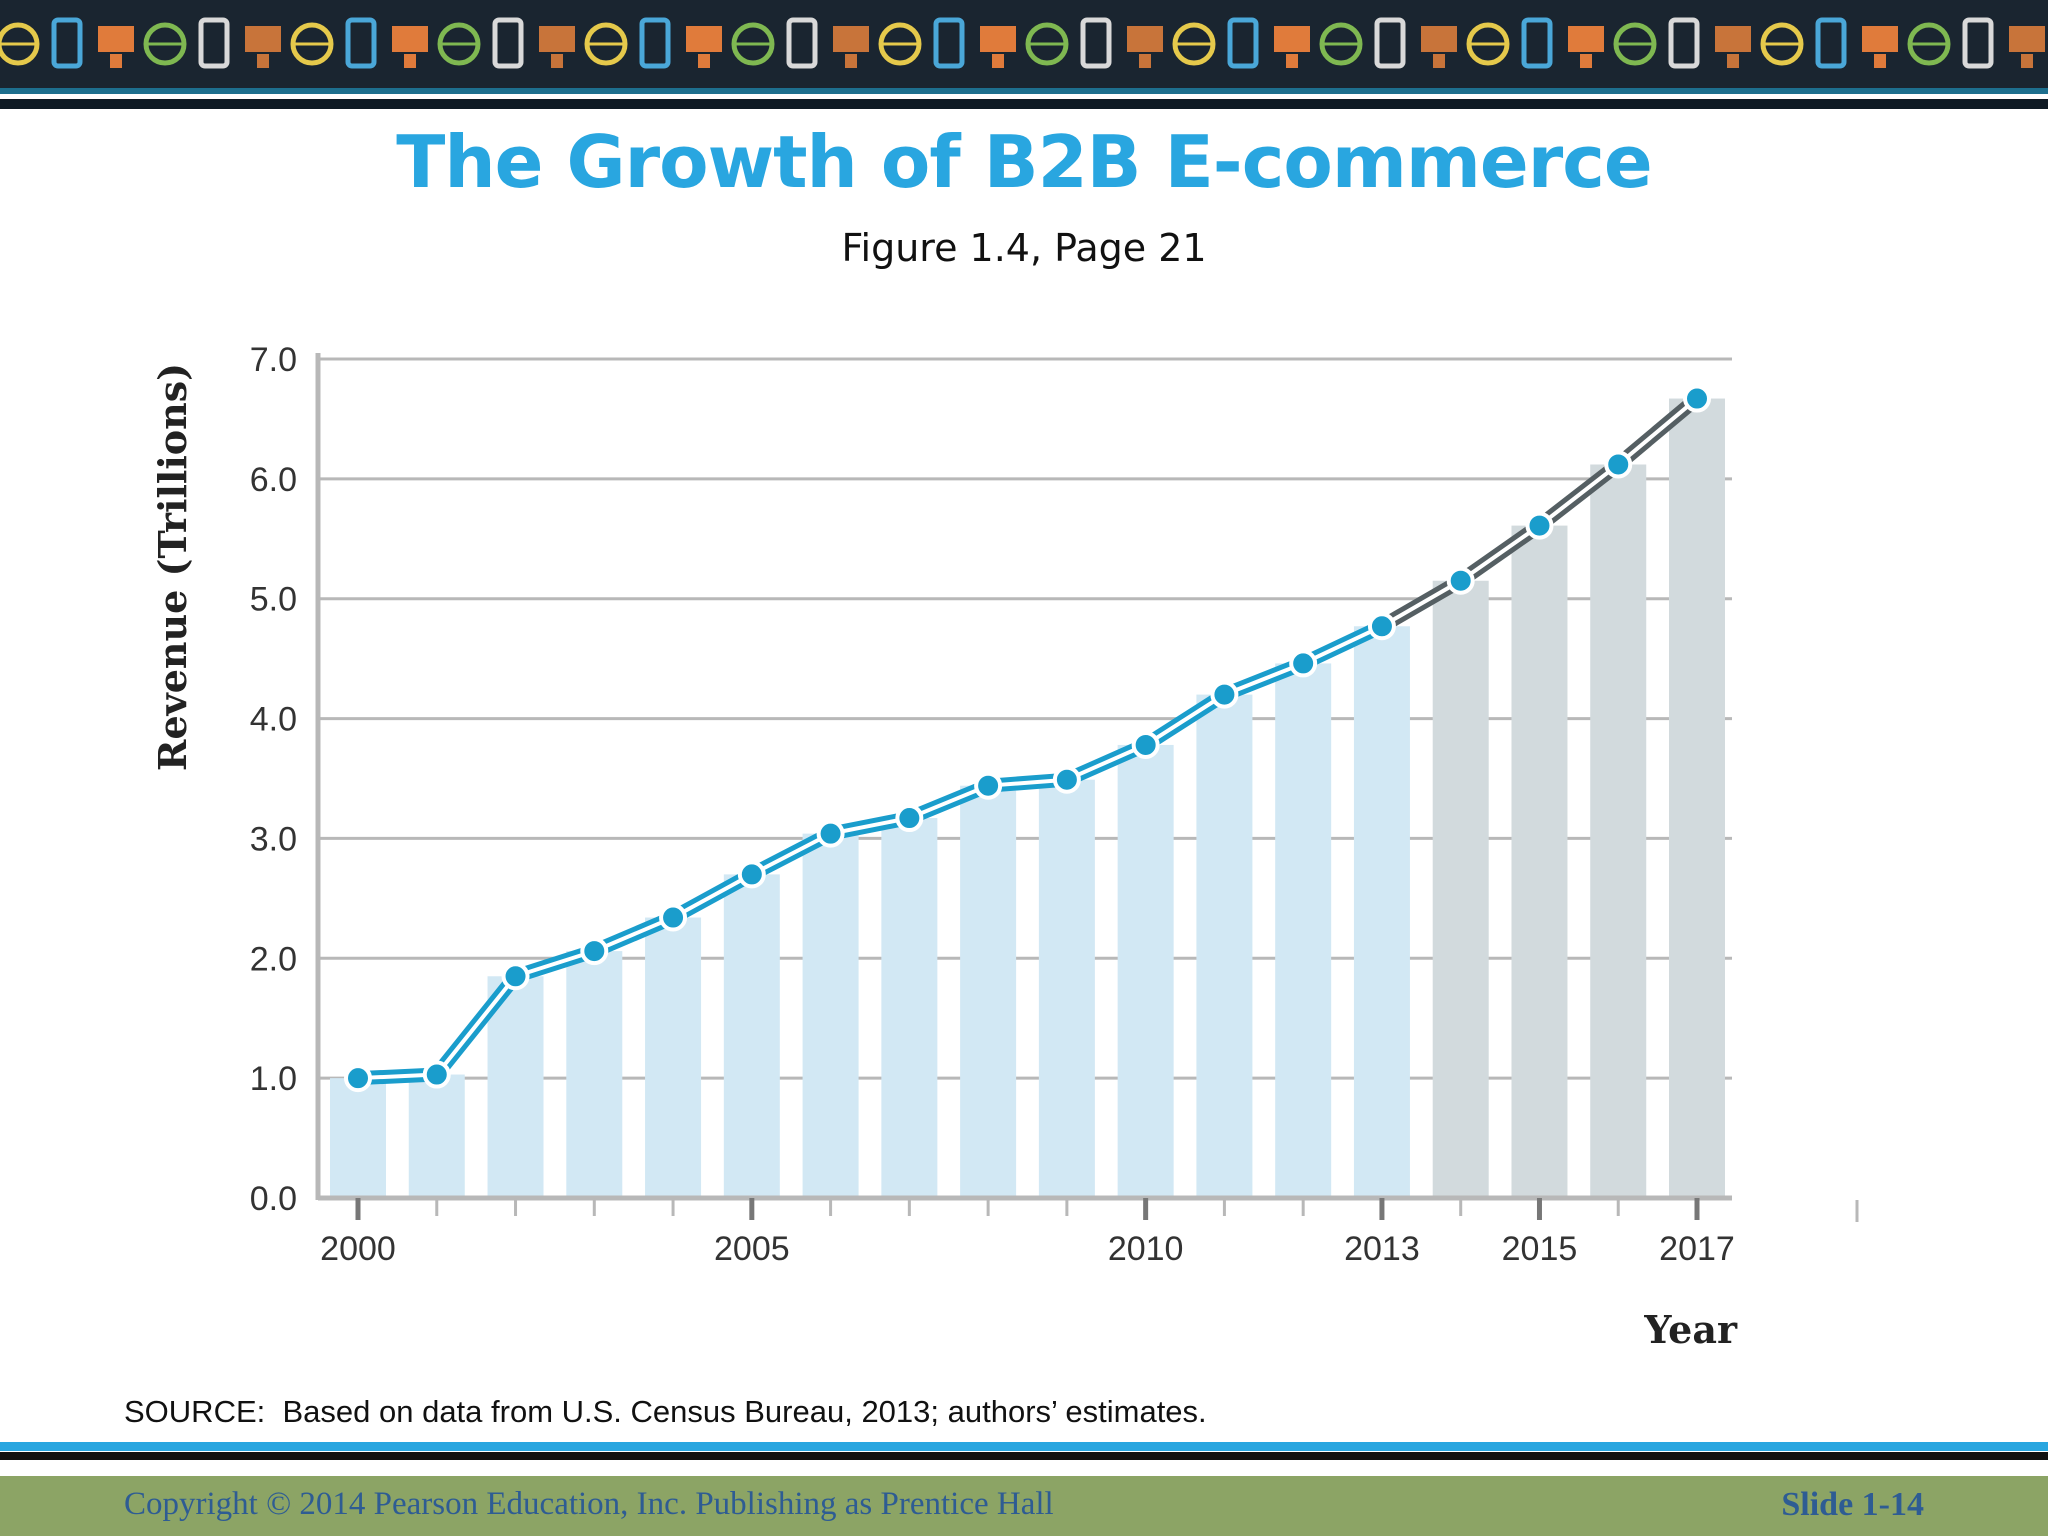 This screenshot has height=1536, width=2048. What do you see at coordinates (1460, 889) in the screenshot?
I see `bar-2014` at bounding box center [1460, 889].